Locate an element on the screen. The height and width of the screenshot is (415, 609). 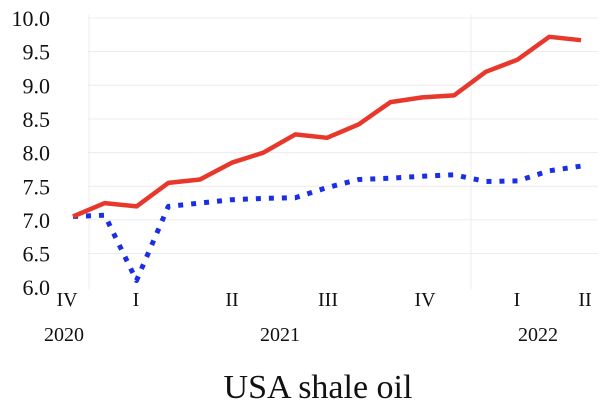
y-tick-label: 9.0 is located at coordinates (37, 85).